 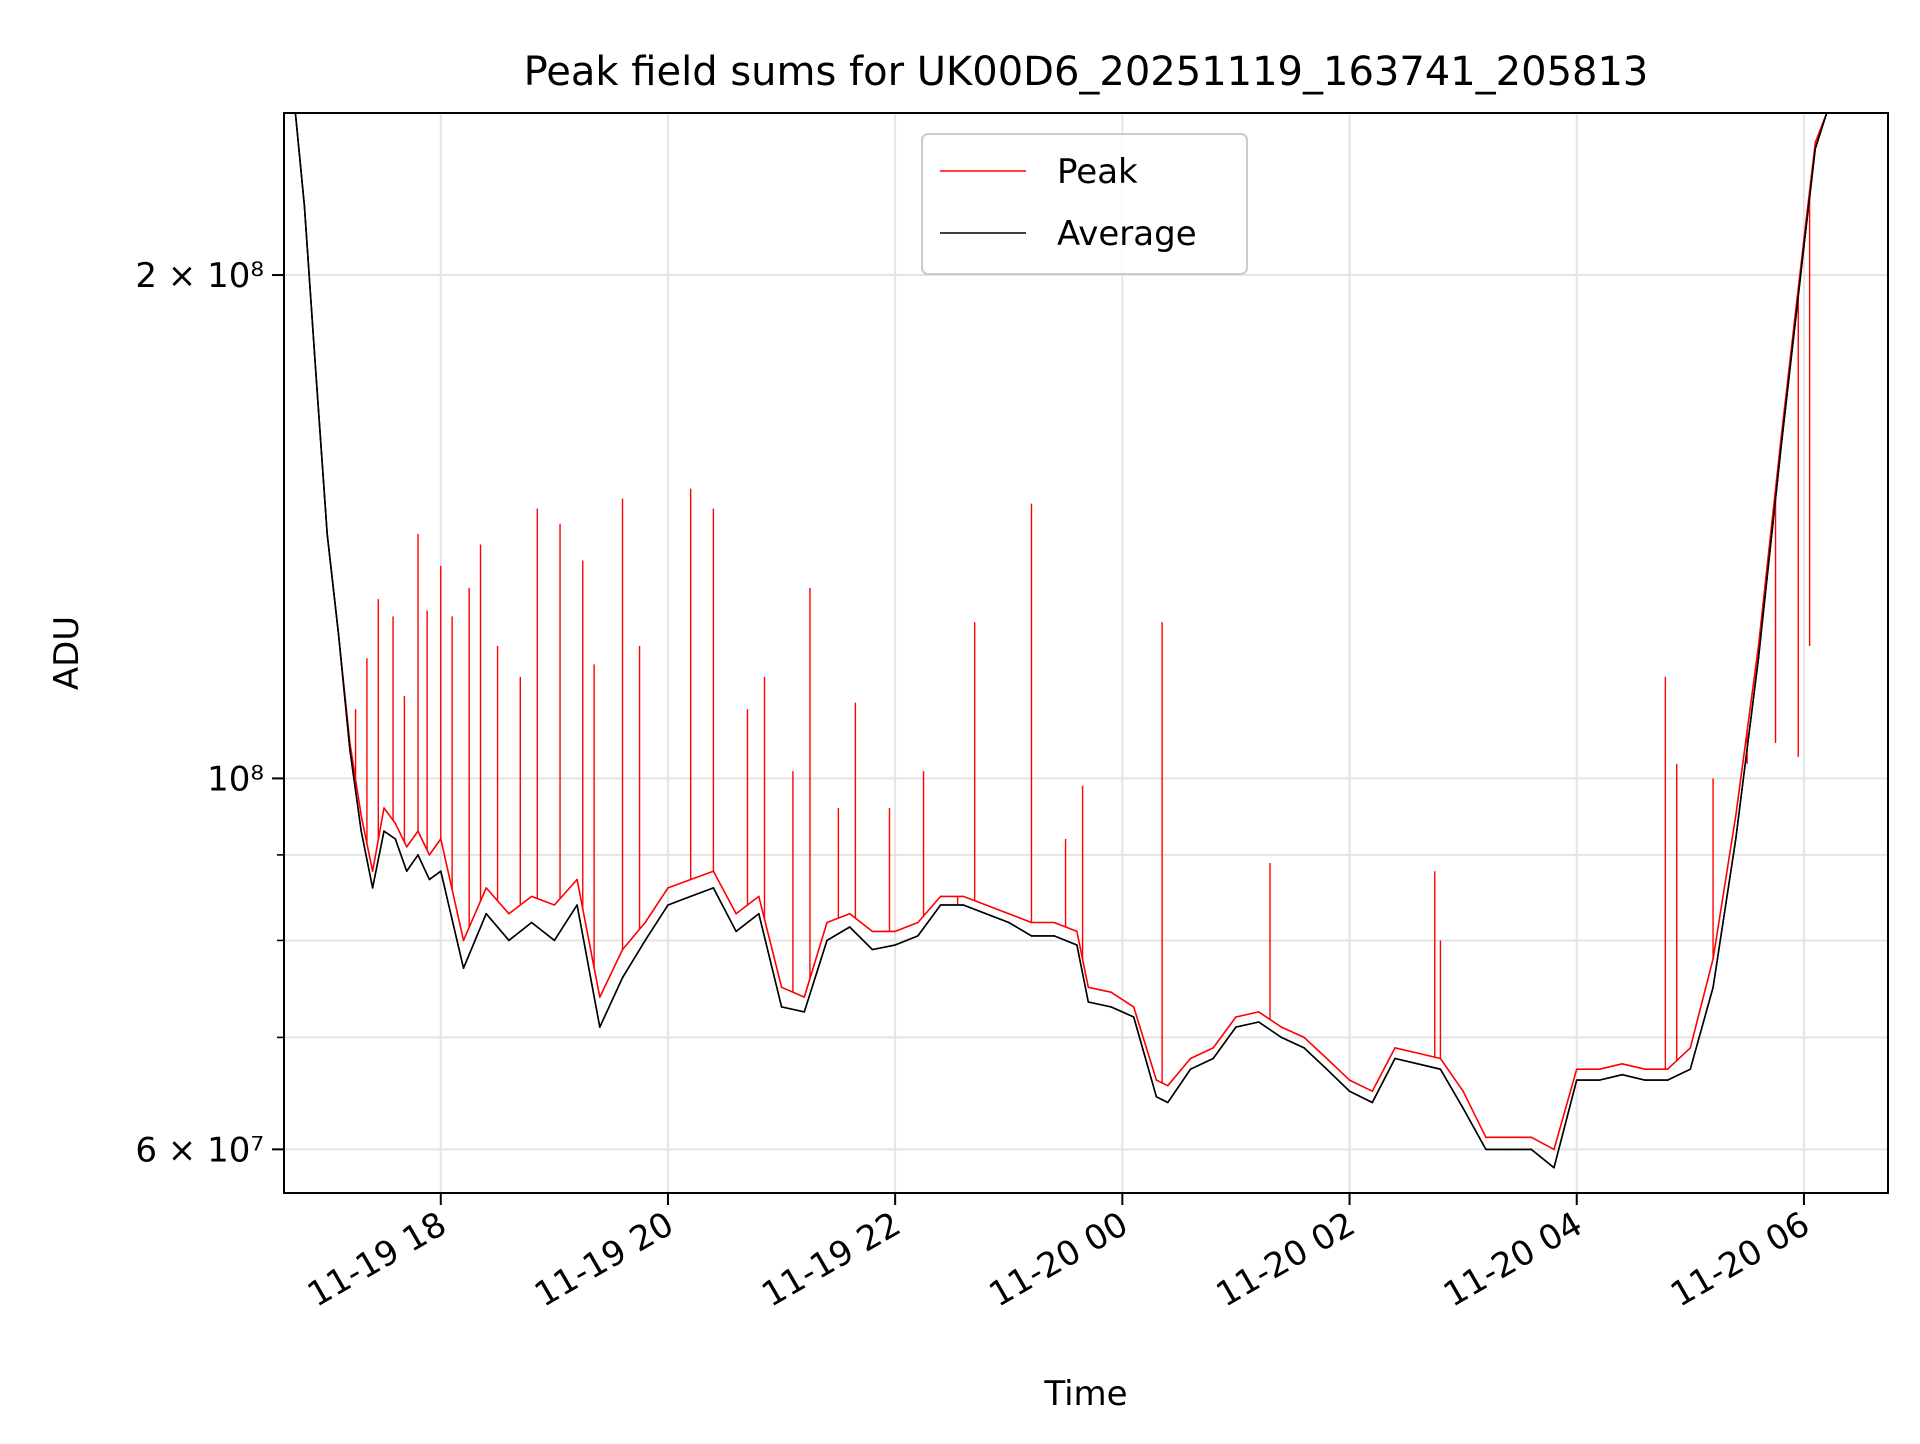 I want to click on x-axis-label: Time, so click(x=1085, y=1394).